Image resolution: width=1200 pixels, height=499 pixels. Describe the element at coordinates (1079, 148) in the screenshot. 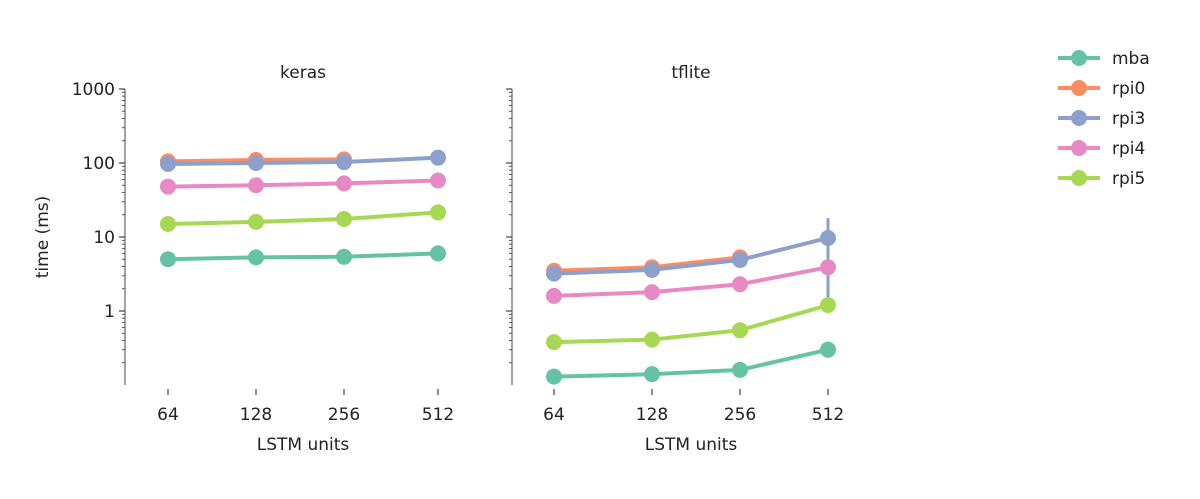

I see `legend-marker-rpi4` at that location.